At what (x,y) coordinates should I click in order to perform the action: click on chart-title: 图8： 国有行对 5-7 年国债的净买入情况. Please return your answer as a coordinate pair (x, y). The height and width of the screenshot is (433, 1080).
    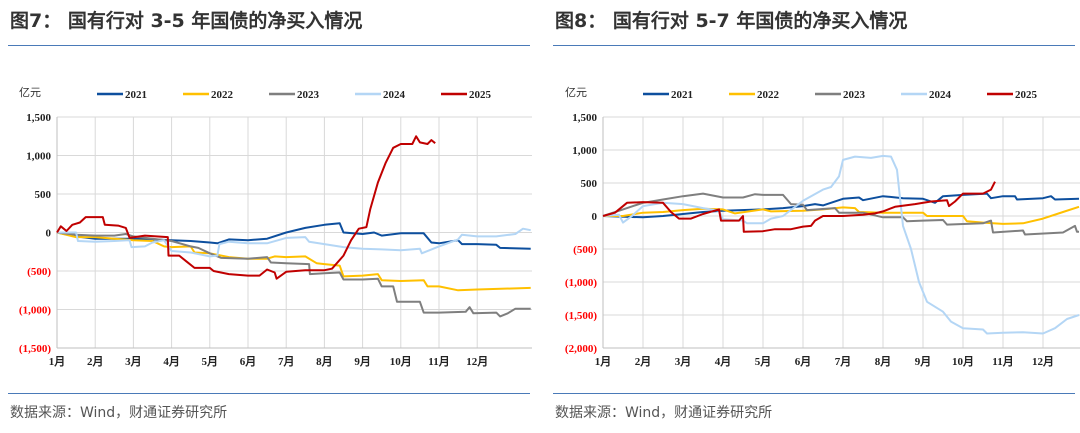
    Looking at the image, I should click on (731, 21).